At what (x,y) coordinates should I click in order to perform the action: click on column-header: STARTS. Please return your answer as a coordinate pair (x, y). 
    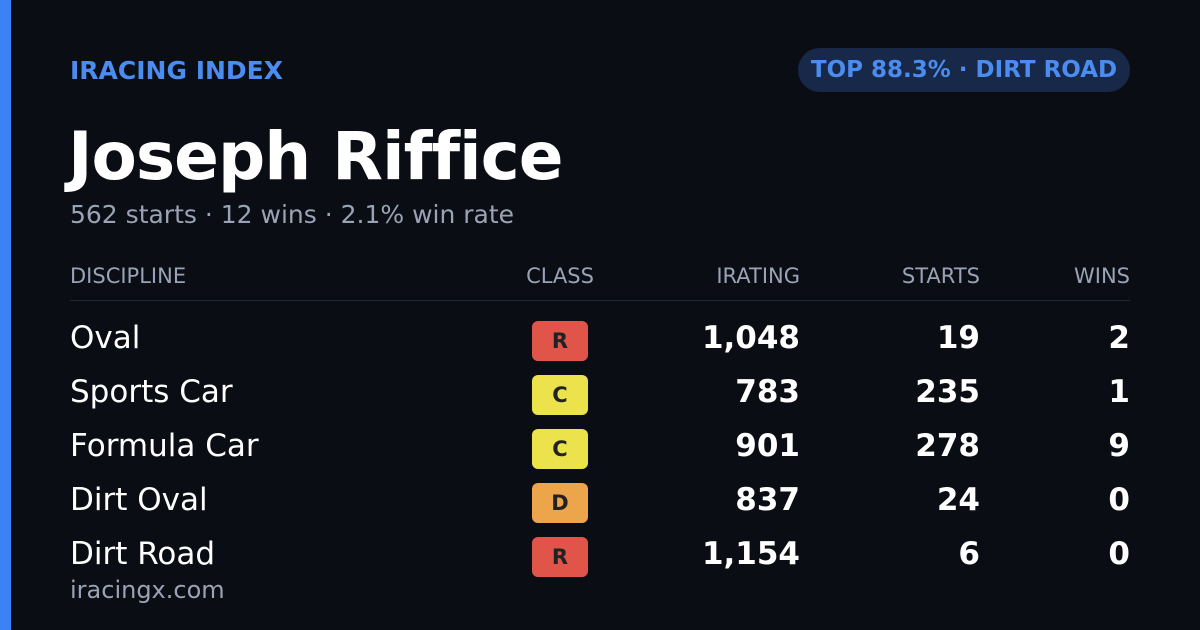
    Looking at the image, I should click on (940, 276).